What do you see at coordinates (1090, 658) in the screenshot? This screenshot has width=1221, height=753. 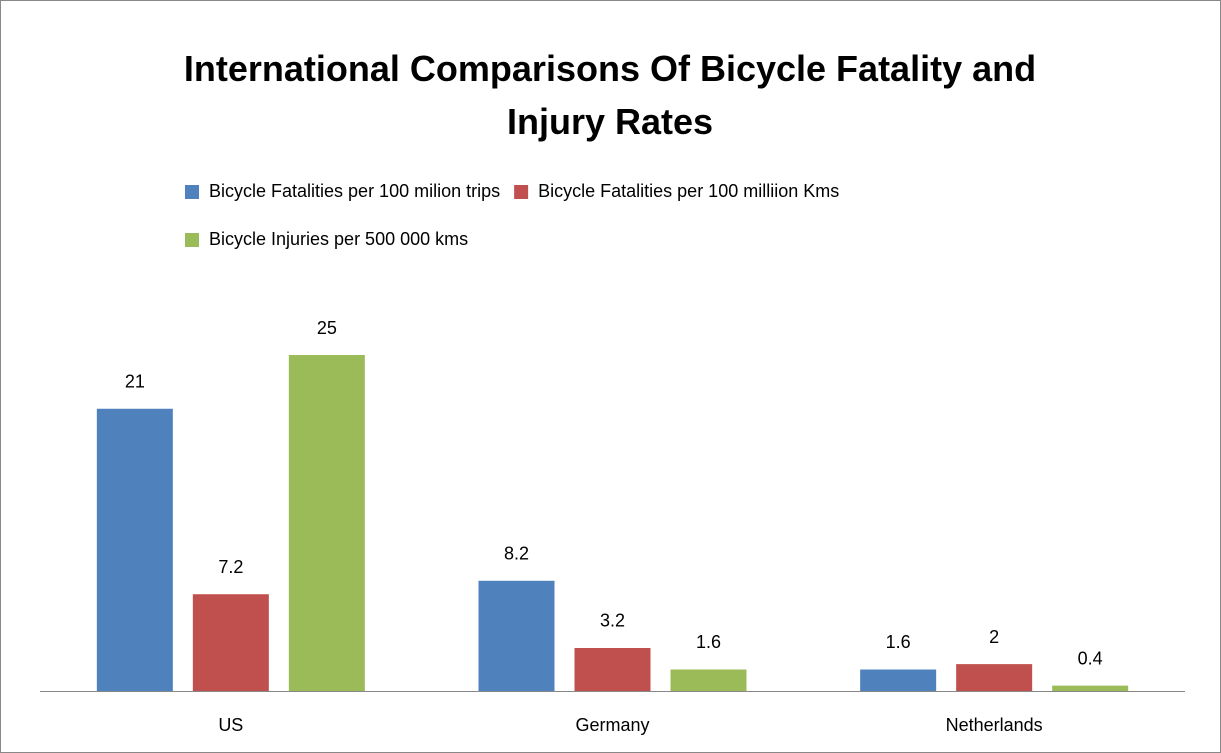 I see `data-label: 0.4` at bounding box center [1090, 658].